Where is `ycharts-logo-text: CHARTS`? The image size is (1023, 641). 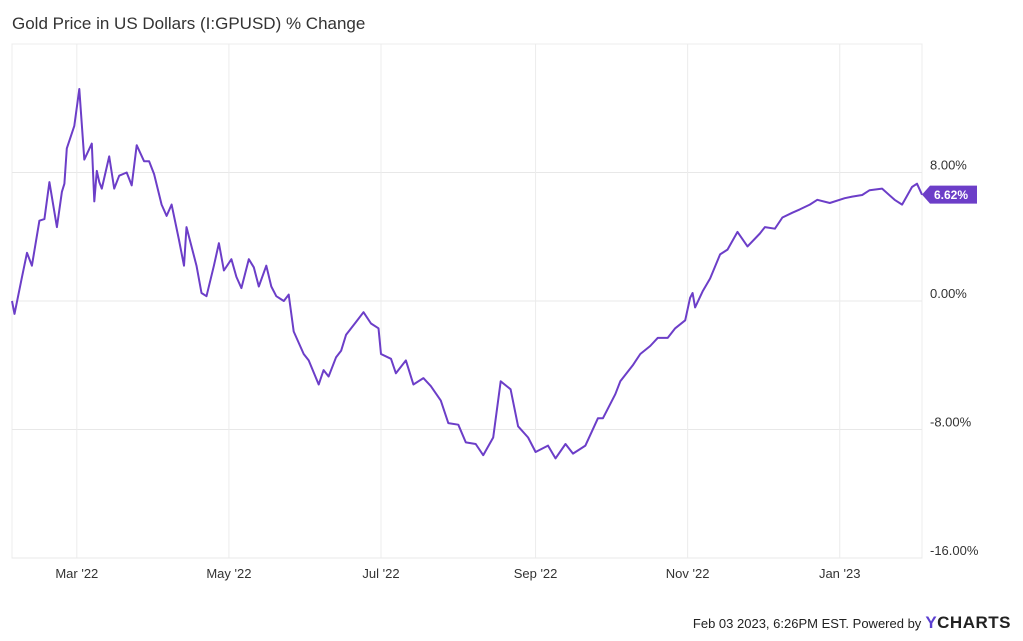
ycharts-logo-text: CHARTS is located at coordinates (974, 622).